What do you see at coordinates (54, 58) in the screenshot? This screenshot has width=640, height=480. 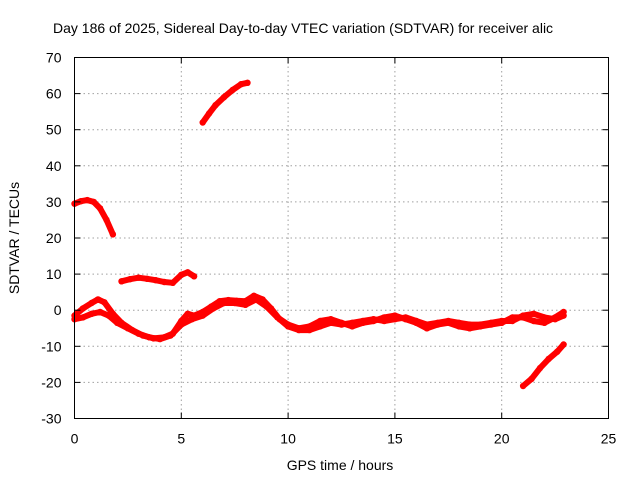 I see `y-tick-label: 70` at bounding box center [54, 58].